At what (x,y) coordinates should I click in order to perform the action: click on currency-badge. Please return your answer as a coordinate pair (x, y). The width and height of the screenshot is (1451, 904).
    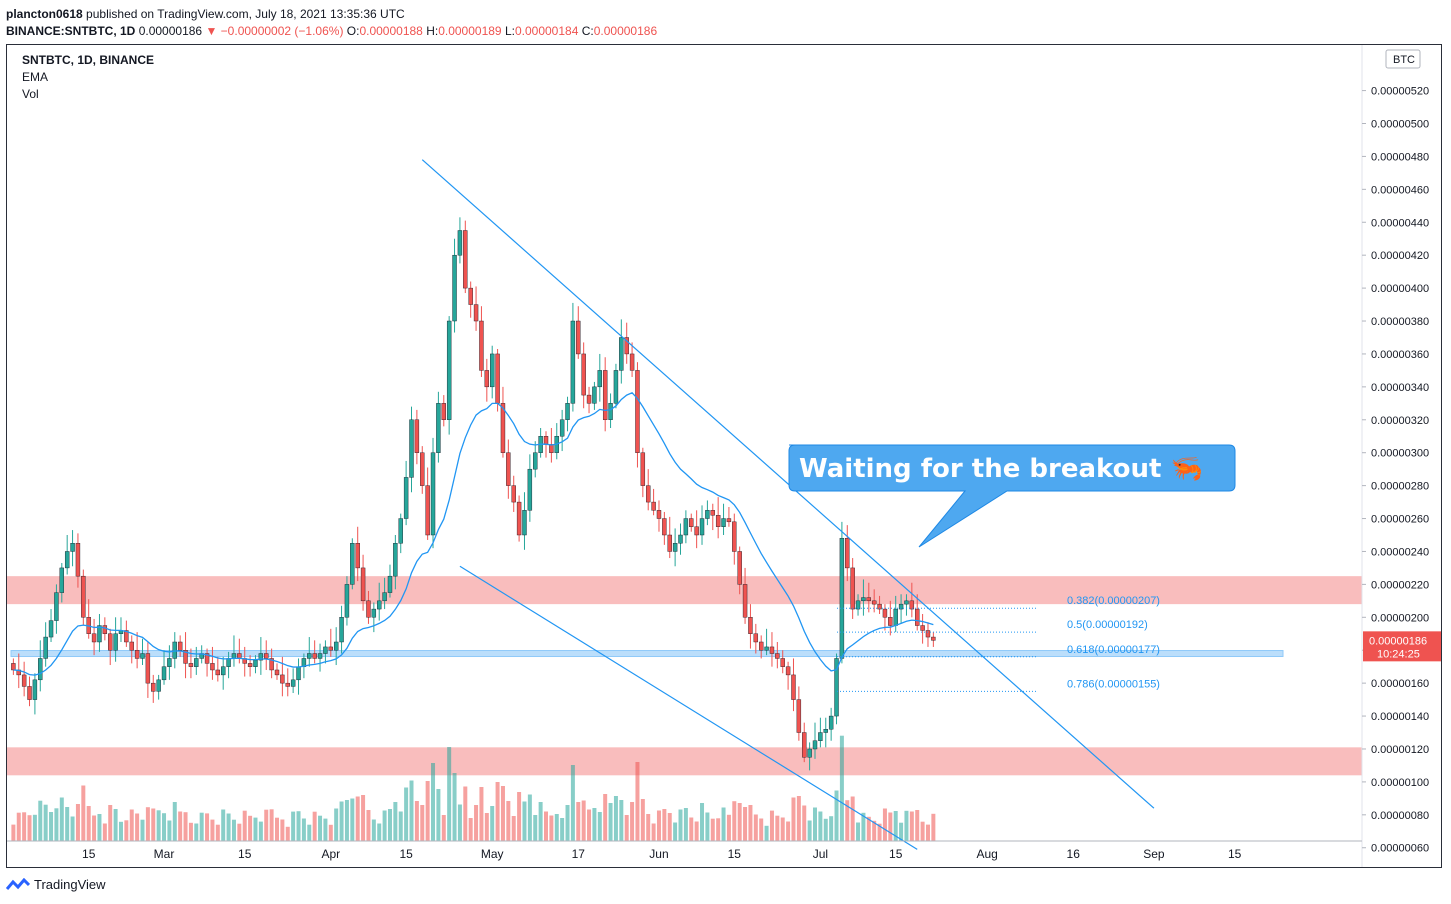
    Looking at the image, I should click on (1403, 59).